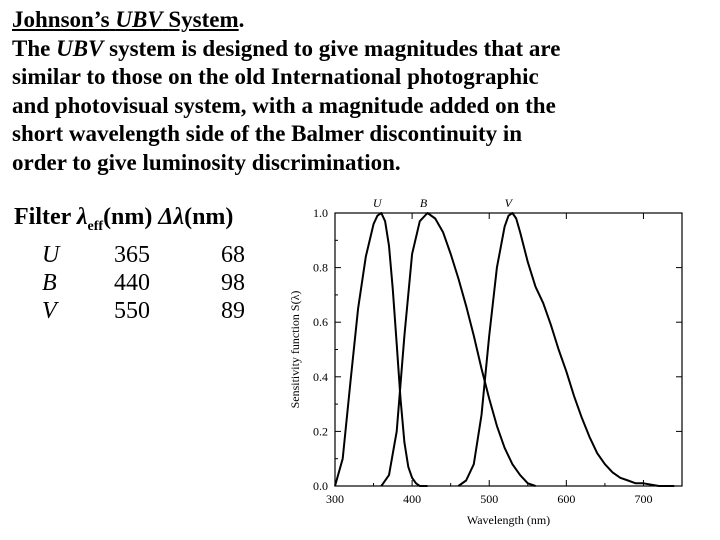 The width and height of the screenshot is (720, 540). I want to click on page-title: Johnson’s UBV System., so click(362, 20).